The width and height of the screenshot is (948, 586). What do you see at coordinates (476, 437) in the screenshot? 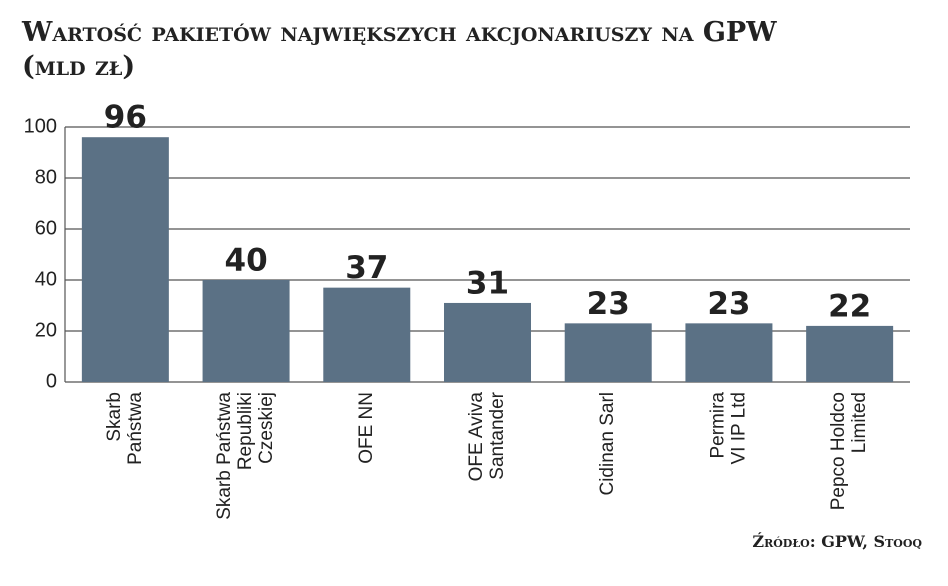
I see `x-tick-label: OFE Aviva` at bounding box center [476, 437].